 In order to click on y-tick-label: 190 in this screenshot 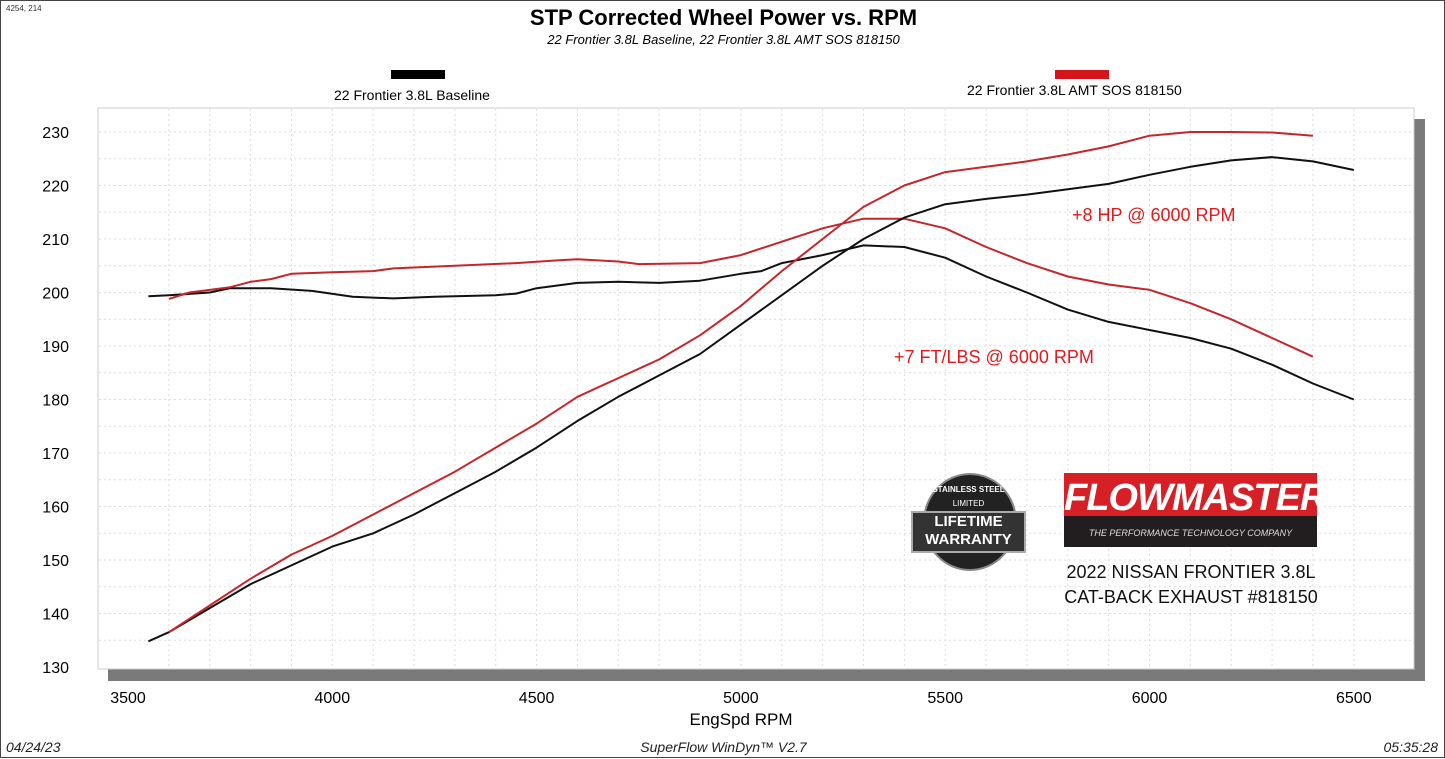, I will do `click(55, 347)`.